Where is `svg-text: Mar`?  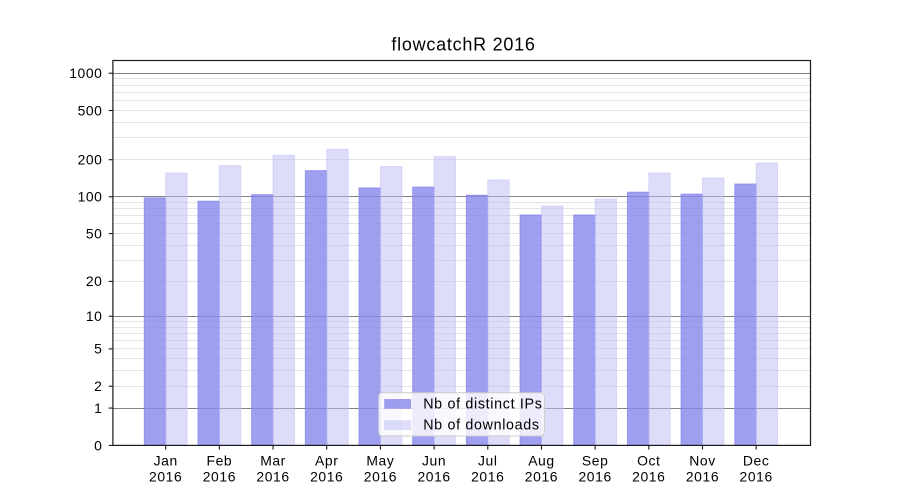 svg-text: Mar is located at coordinates (273, 460).